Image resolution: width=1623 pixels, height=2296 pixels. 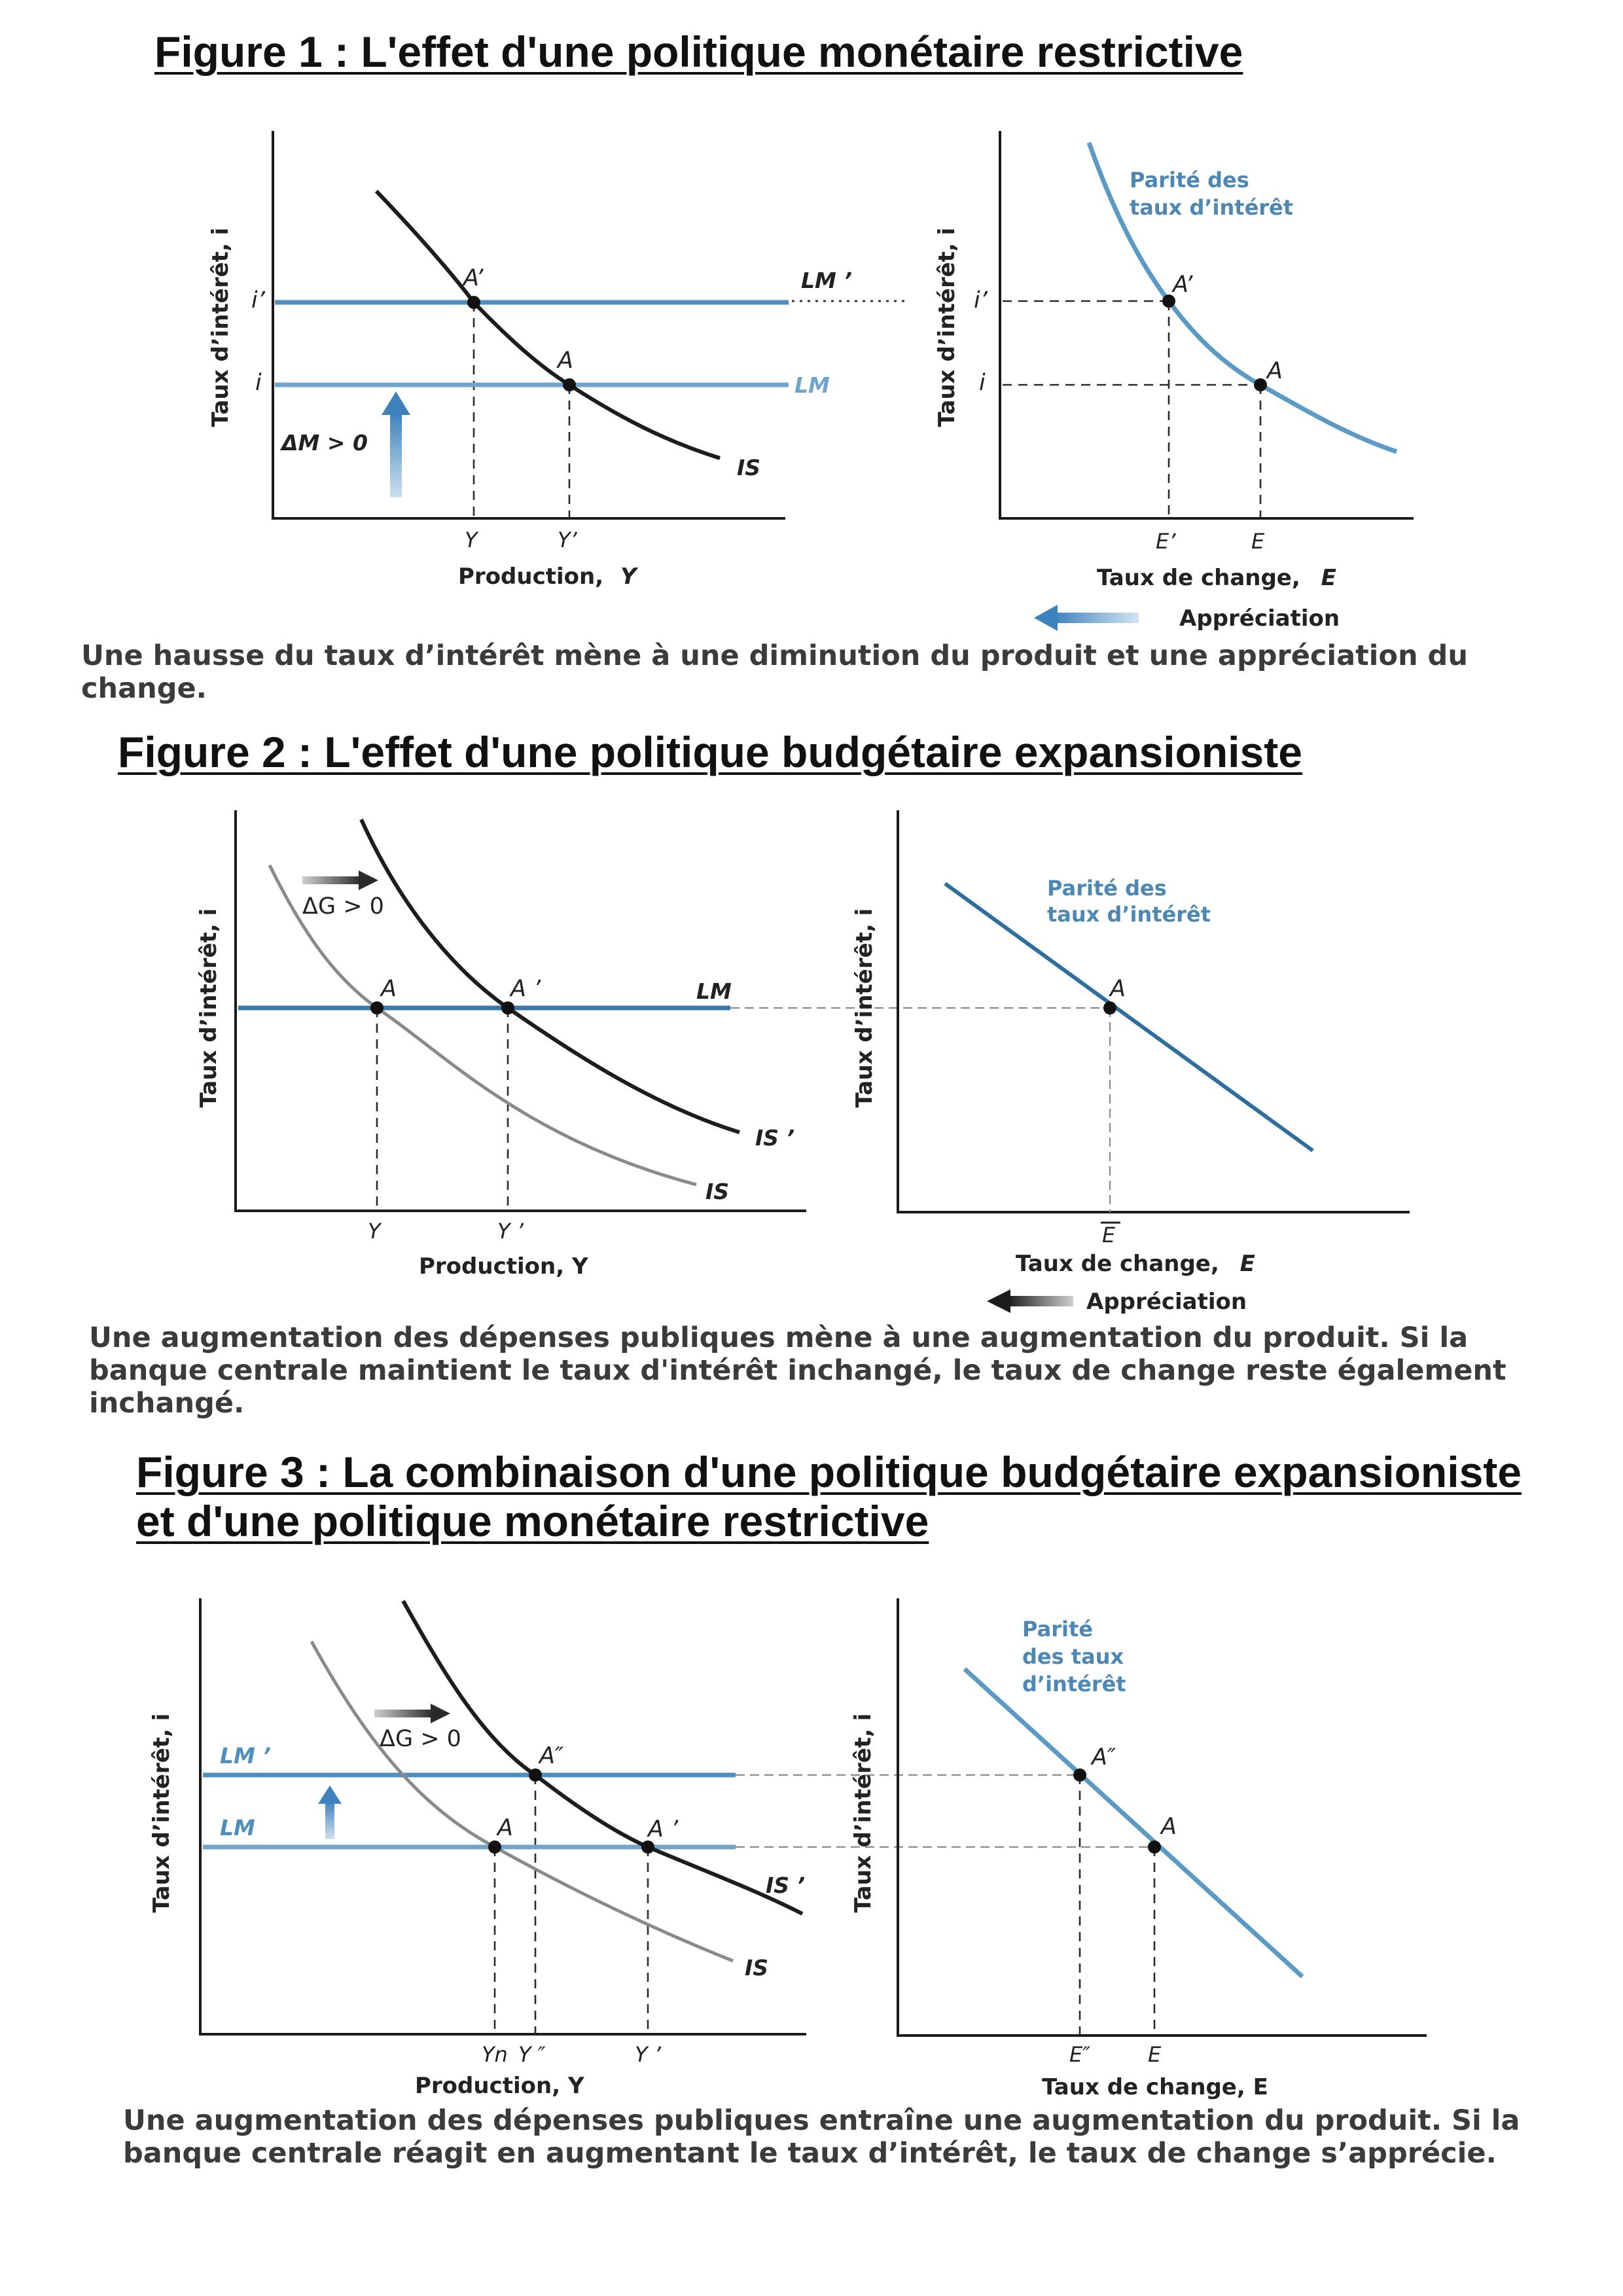 I want to click on figure-1-tick-Y: Y, so click(x=472, y=540).